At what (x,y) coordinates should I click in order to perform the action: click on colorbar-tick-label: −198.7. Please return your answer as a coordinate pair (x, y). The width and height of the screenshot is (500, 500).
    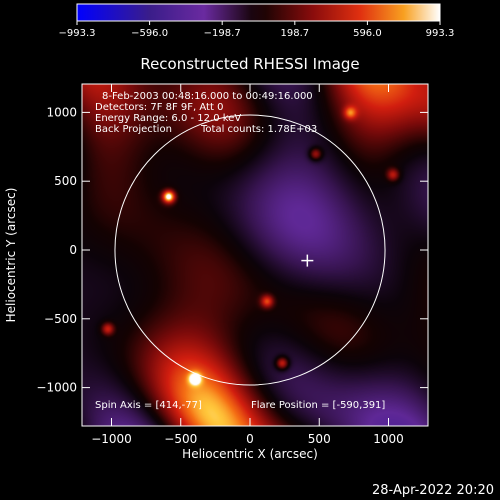
    Looking at the image, I should click on (222, 33).